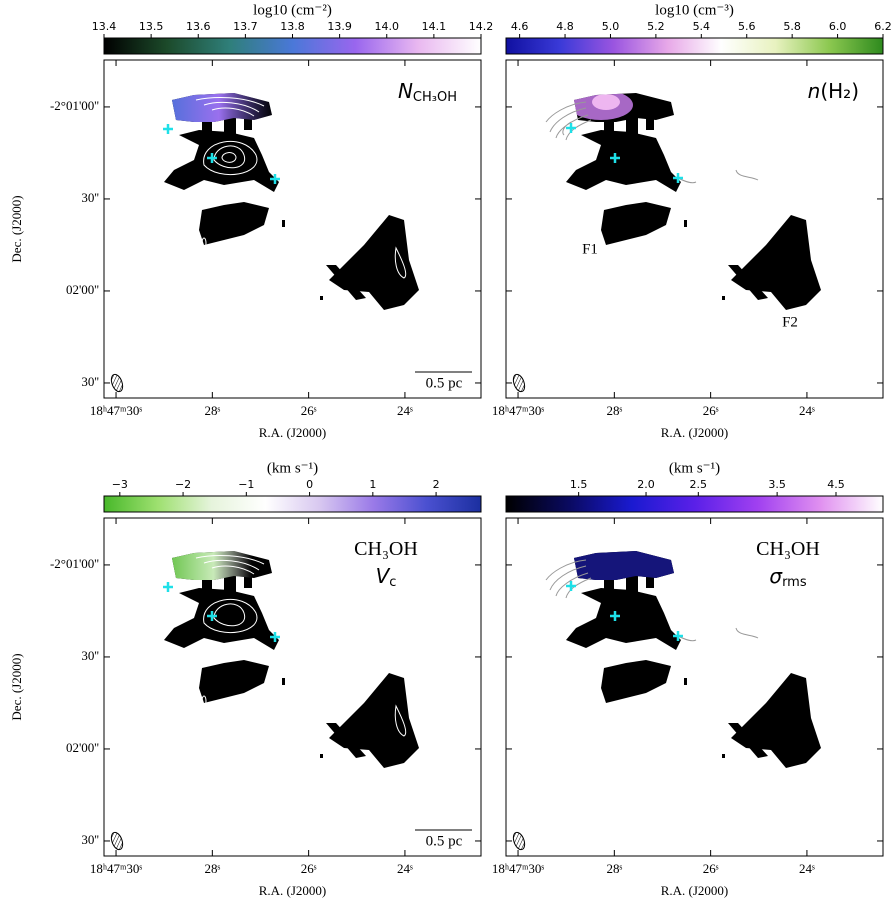 The image size is (893, 904). Describe the element at coordinates (481, 26) in the screenshot. I see `colorbar-tick-label: 14.2` at that location.